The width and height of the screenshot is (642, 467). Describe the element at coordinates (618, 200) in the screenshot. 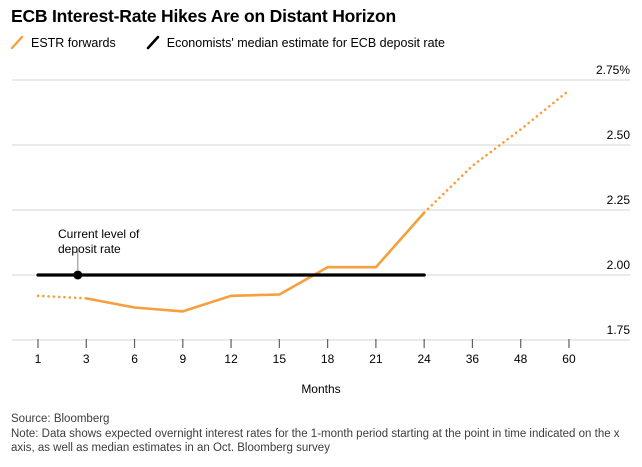

I see `y-axis-label: 2.25` at that location.